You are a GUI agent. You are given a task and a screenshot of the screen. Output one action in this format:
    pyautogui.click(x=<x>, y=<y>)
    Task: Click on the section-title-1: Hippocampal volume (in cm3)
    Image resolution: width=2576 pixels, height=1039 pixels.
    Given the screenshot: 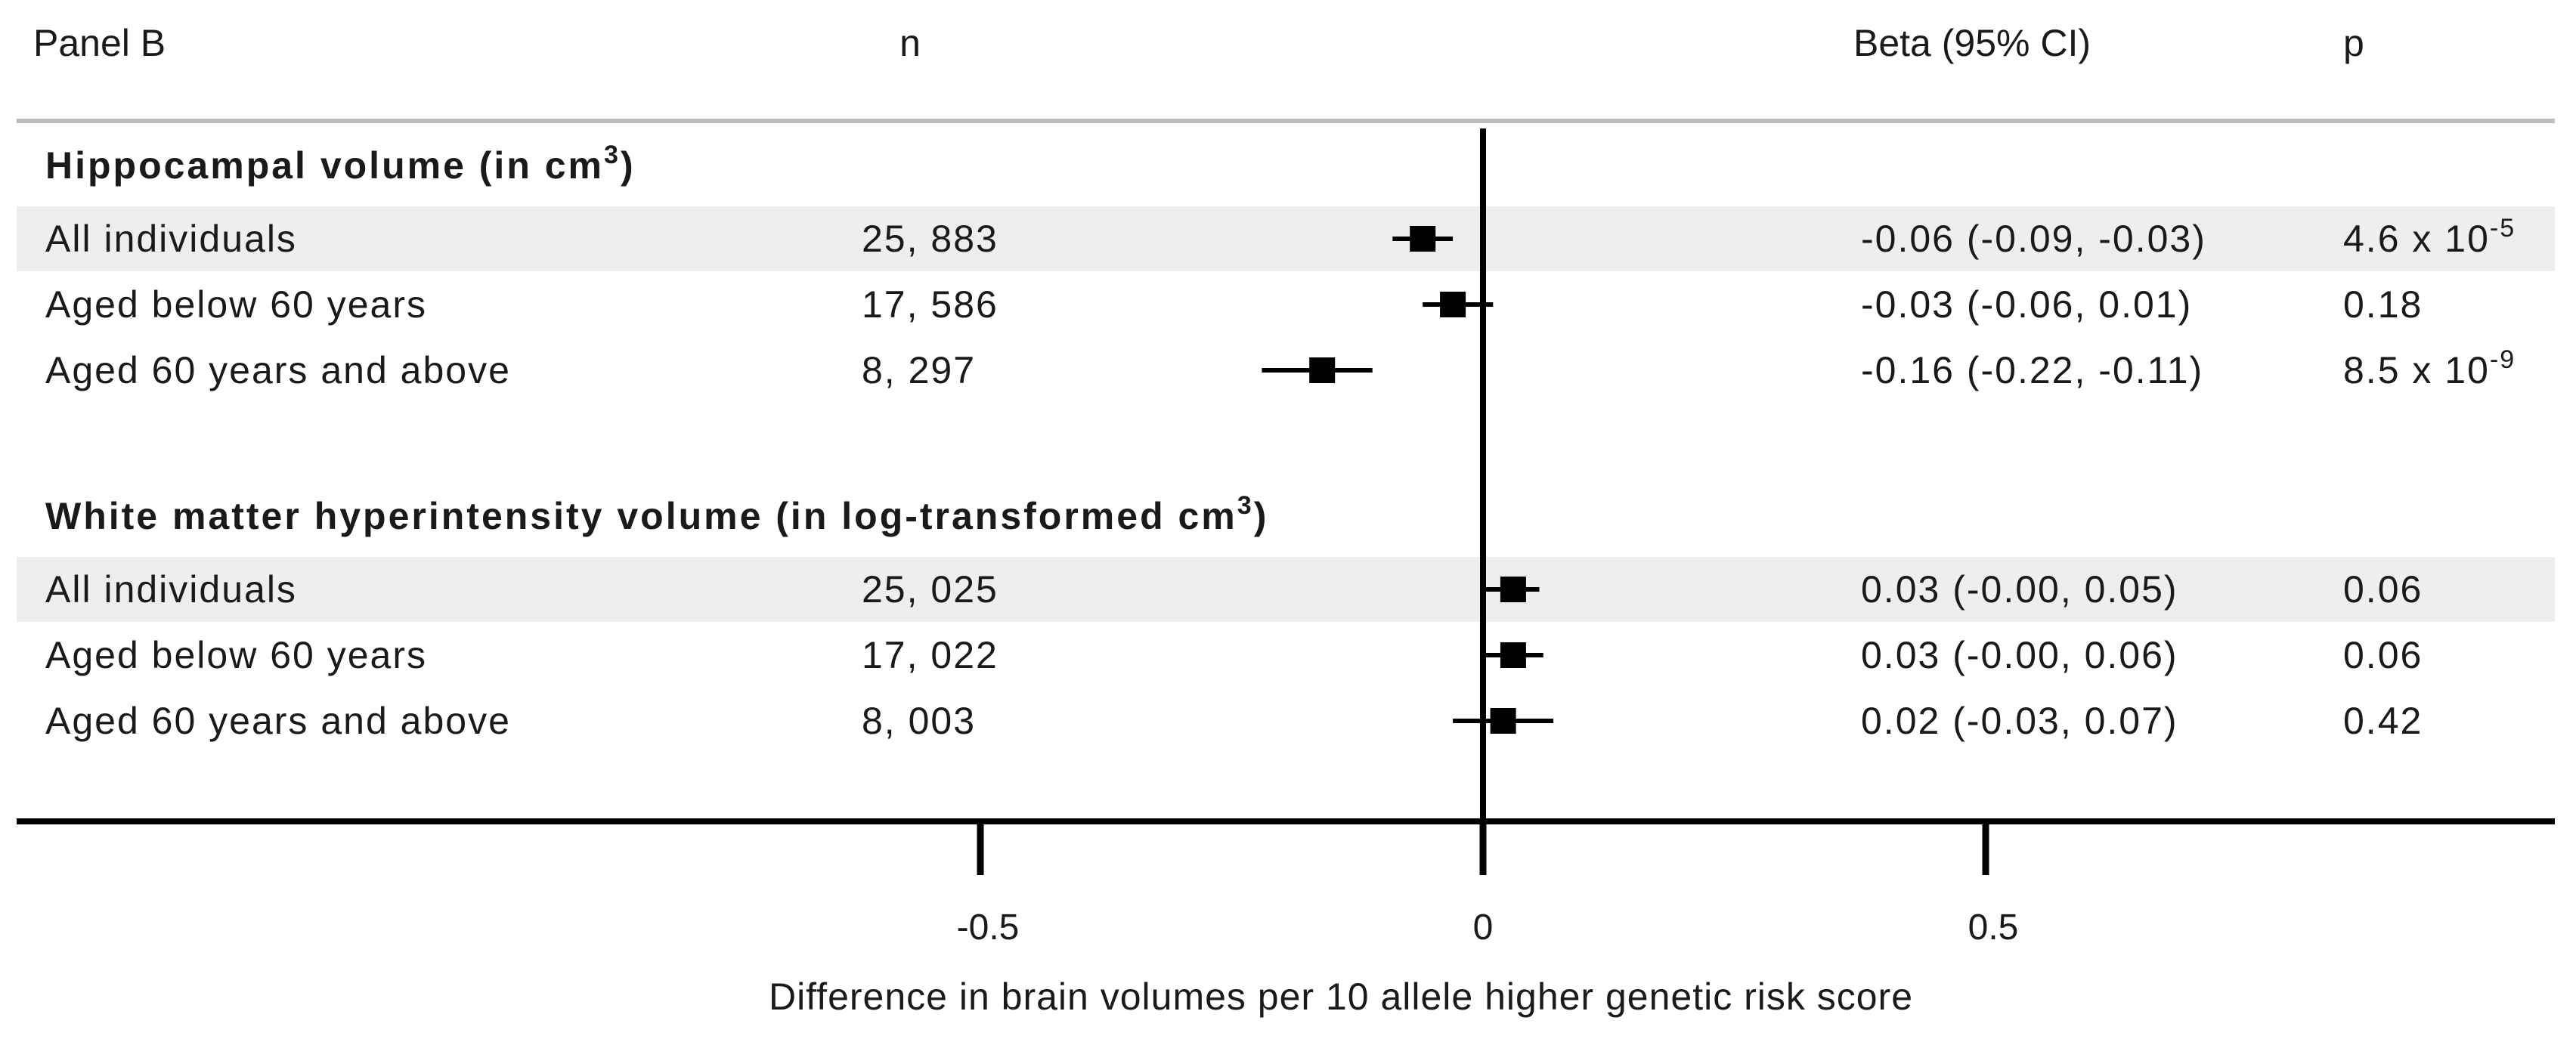 What is the action you would take?
    pyautogui.click(x=340, y=164)
    